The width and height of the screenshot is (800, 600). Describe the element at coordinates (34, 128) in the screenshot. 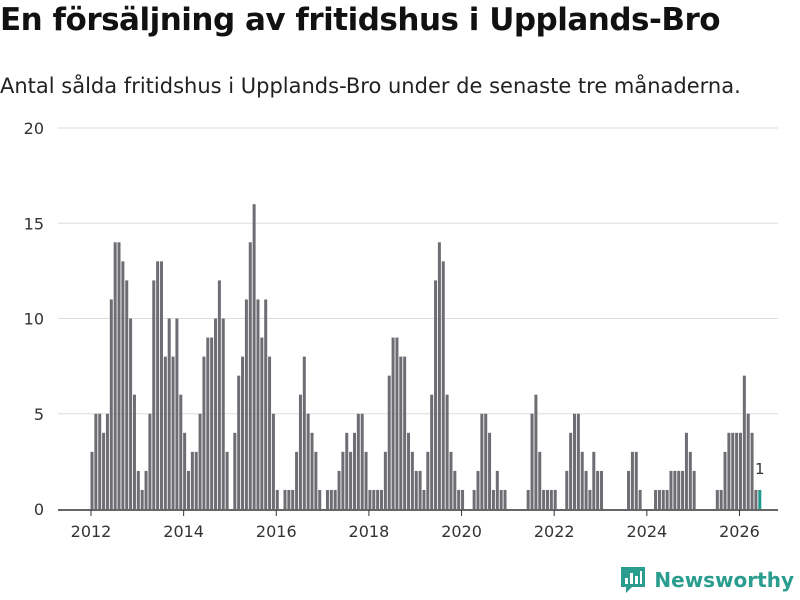

I see `y-tick-label: 20` at that location.